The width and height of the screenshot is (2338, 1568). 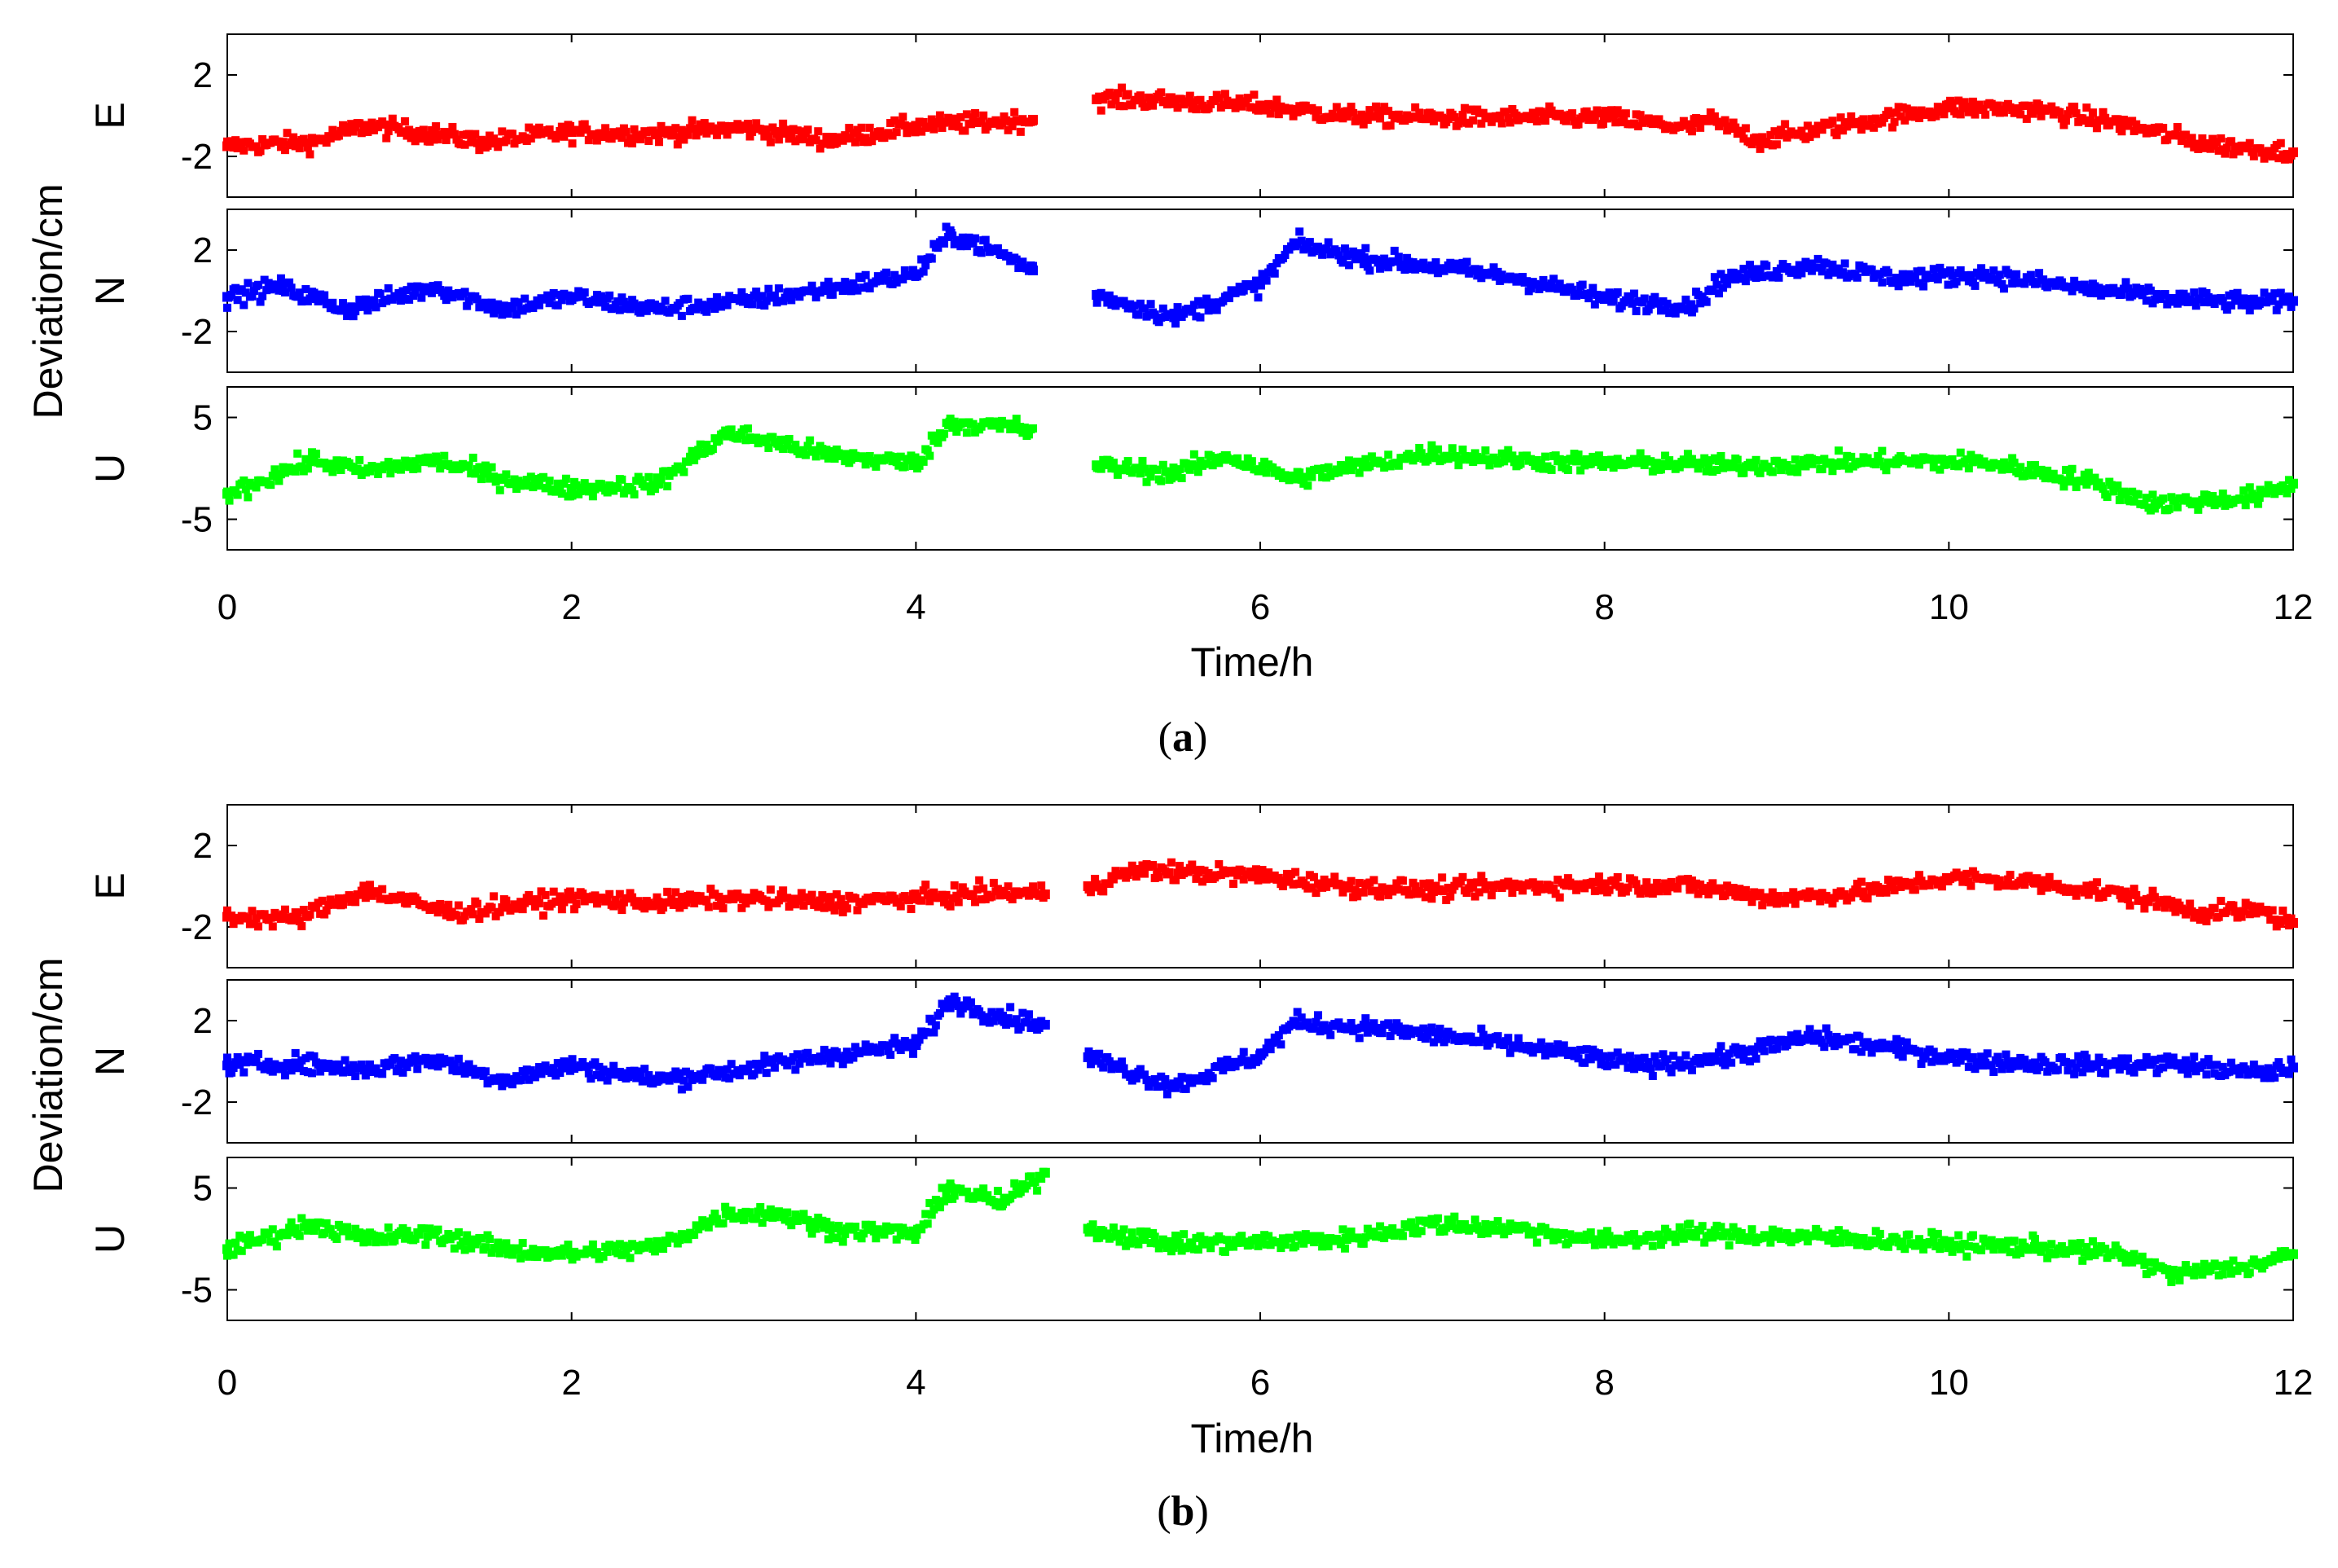 What do you see at coordinates (1260, 291) in the screenshot?
I see `subplot-frame` at bounding box center [1260, 291].